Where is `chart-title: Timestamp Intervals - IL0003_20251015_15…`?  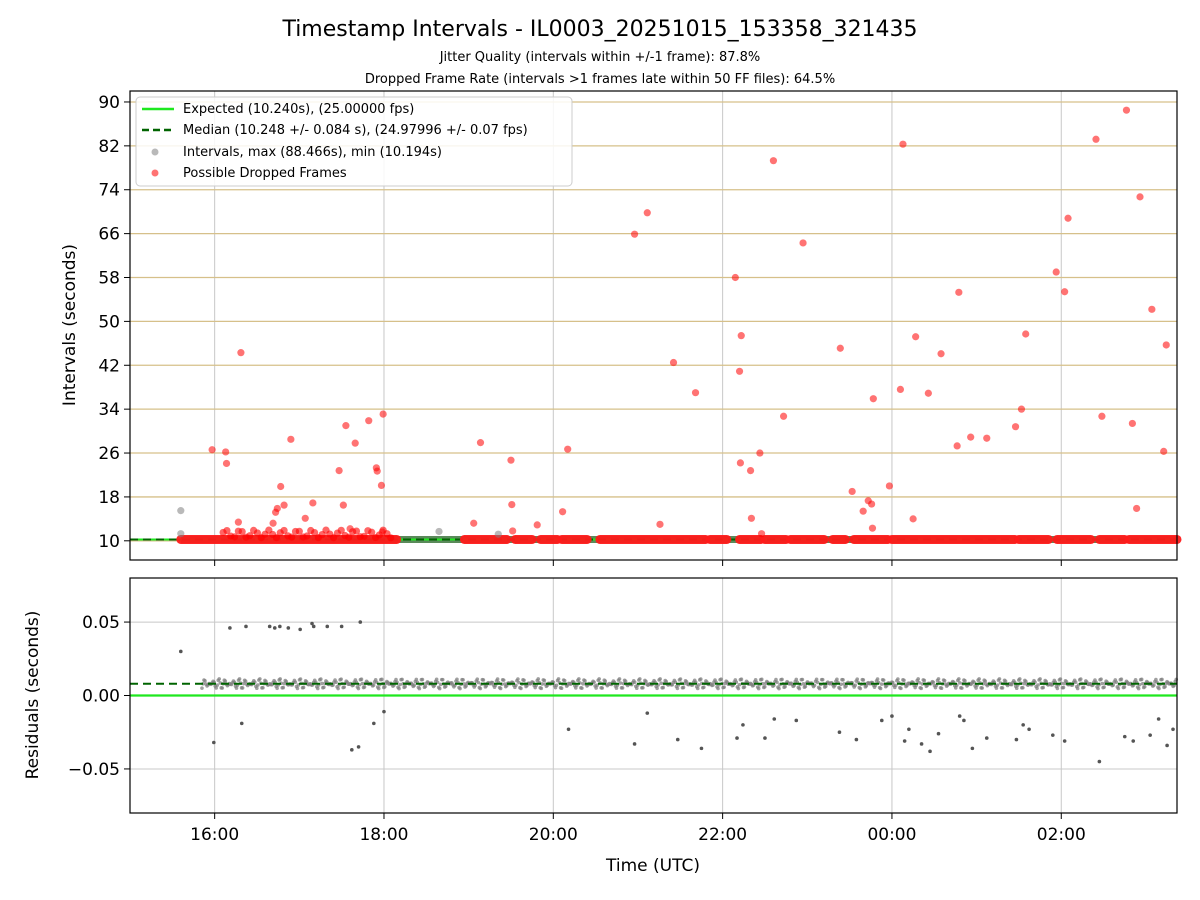 chart-title: Timestamp Intervals - IL0003_20251015_15… is located at coordinates (599, 29).